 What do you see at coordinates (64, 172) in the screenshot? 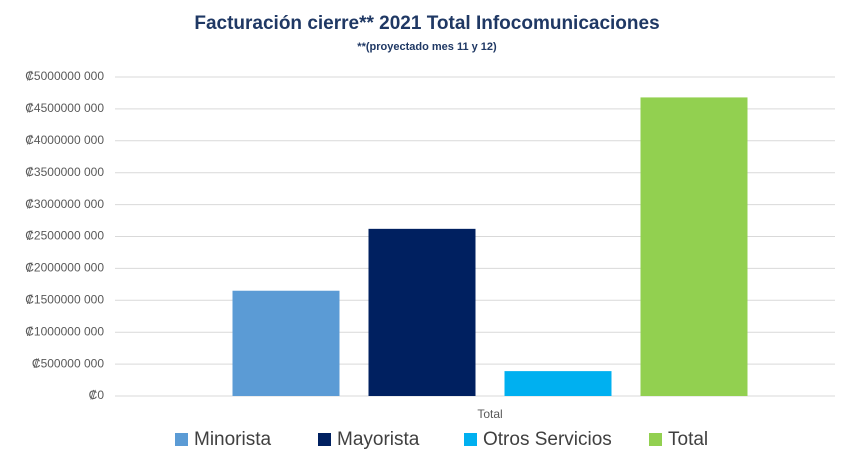
I see `y-tick-label: ₡3500000 000` at bounding box center [64, 172].